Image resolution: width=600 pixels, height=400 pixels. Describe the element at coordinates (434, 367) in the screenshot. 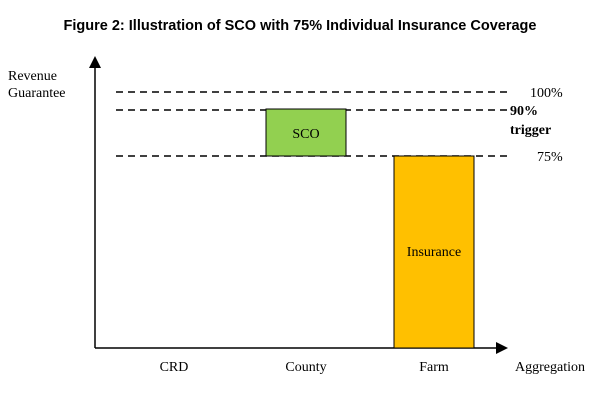

I see `category-label-farm: Farm` at that location.